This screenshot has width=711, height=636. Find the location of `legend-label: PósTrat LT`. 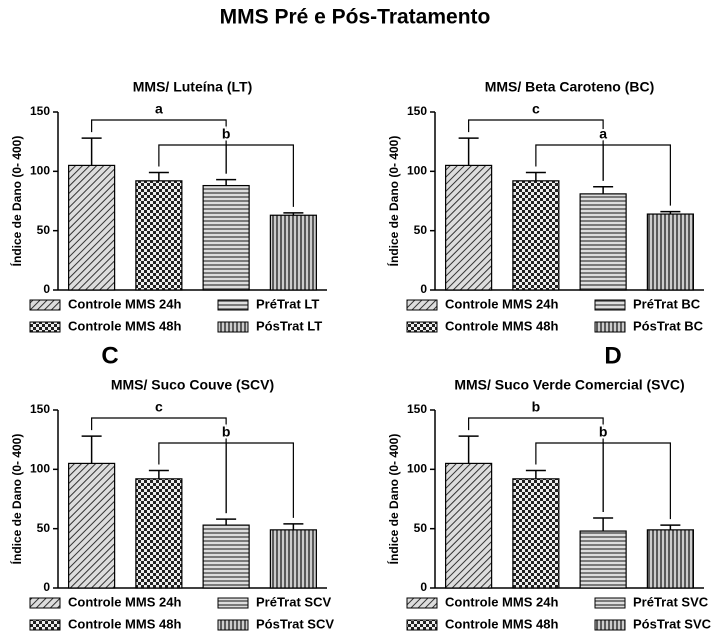

legend-label: PósTrat LT is located at coordinates (289, 325).